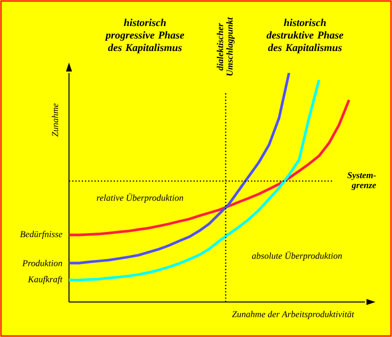 This screenshot has height=337, width=392. Describe the element at coordinates (361, 181) in the screenshot. I see `ref-line-label: System-grenze` at that location.